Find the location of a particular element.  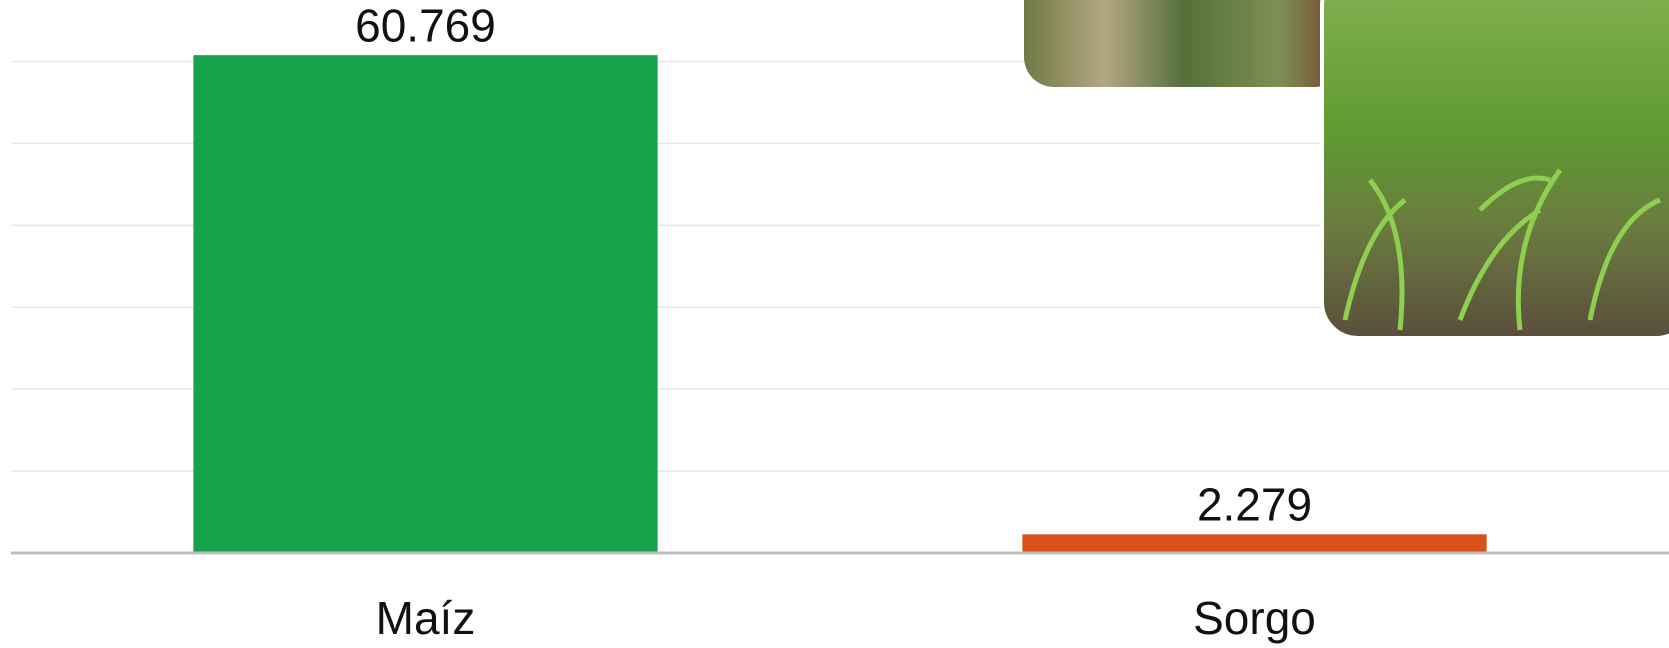

bar is located at coordinates (1254, 543).